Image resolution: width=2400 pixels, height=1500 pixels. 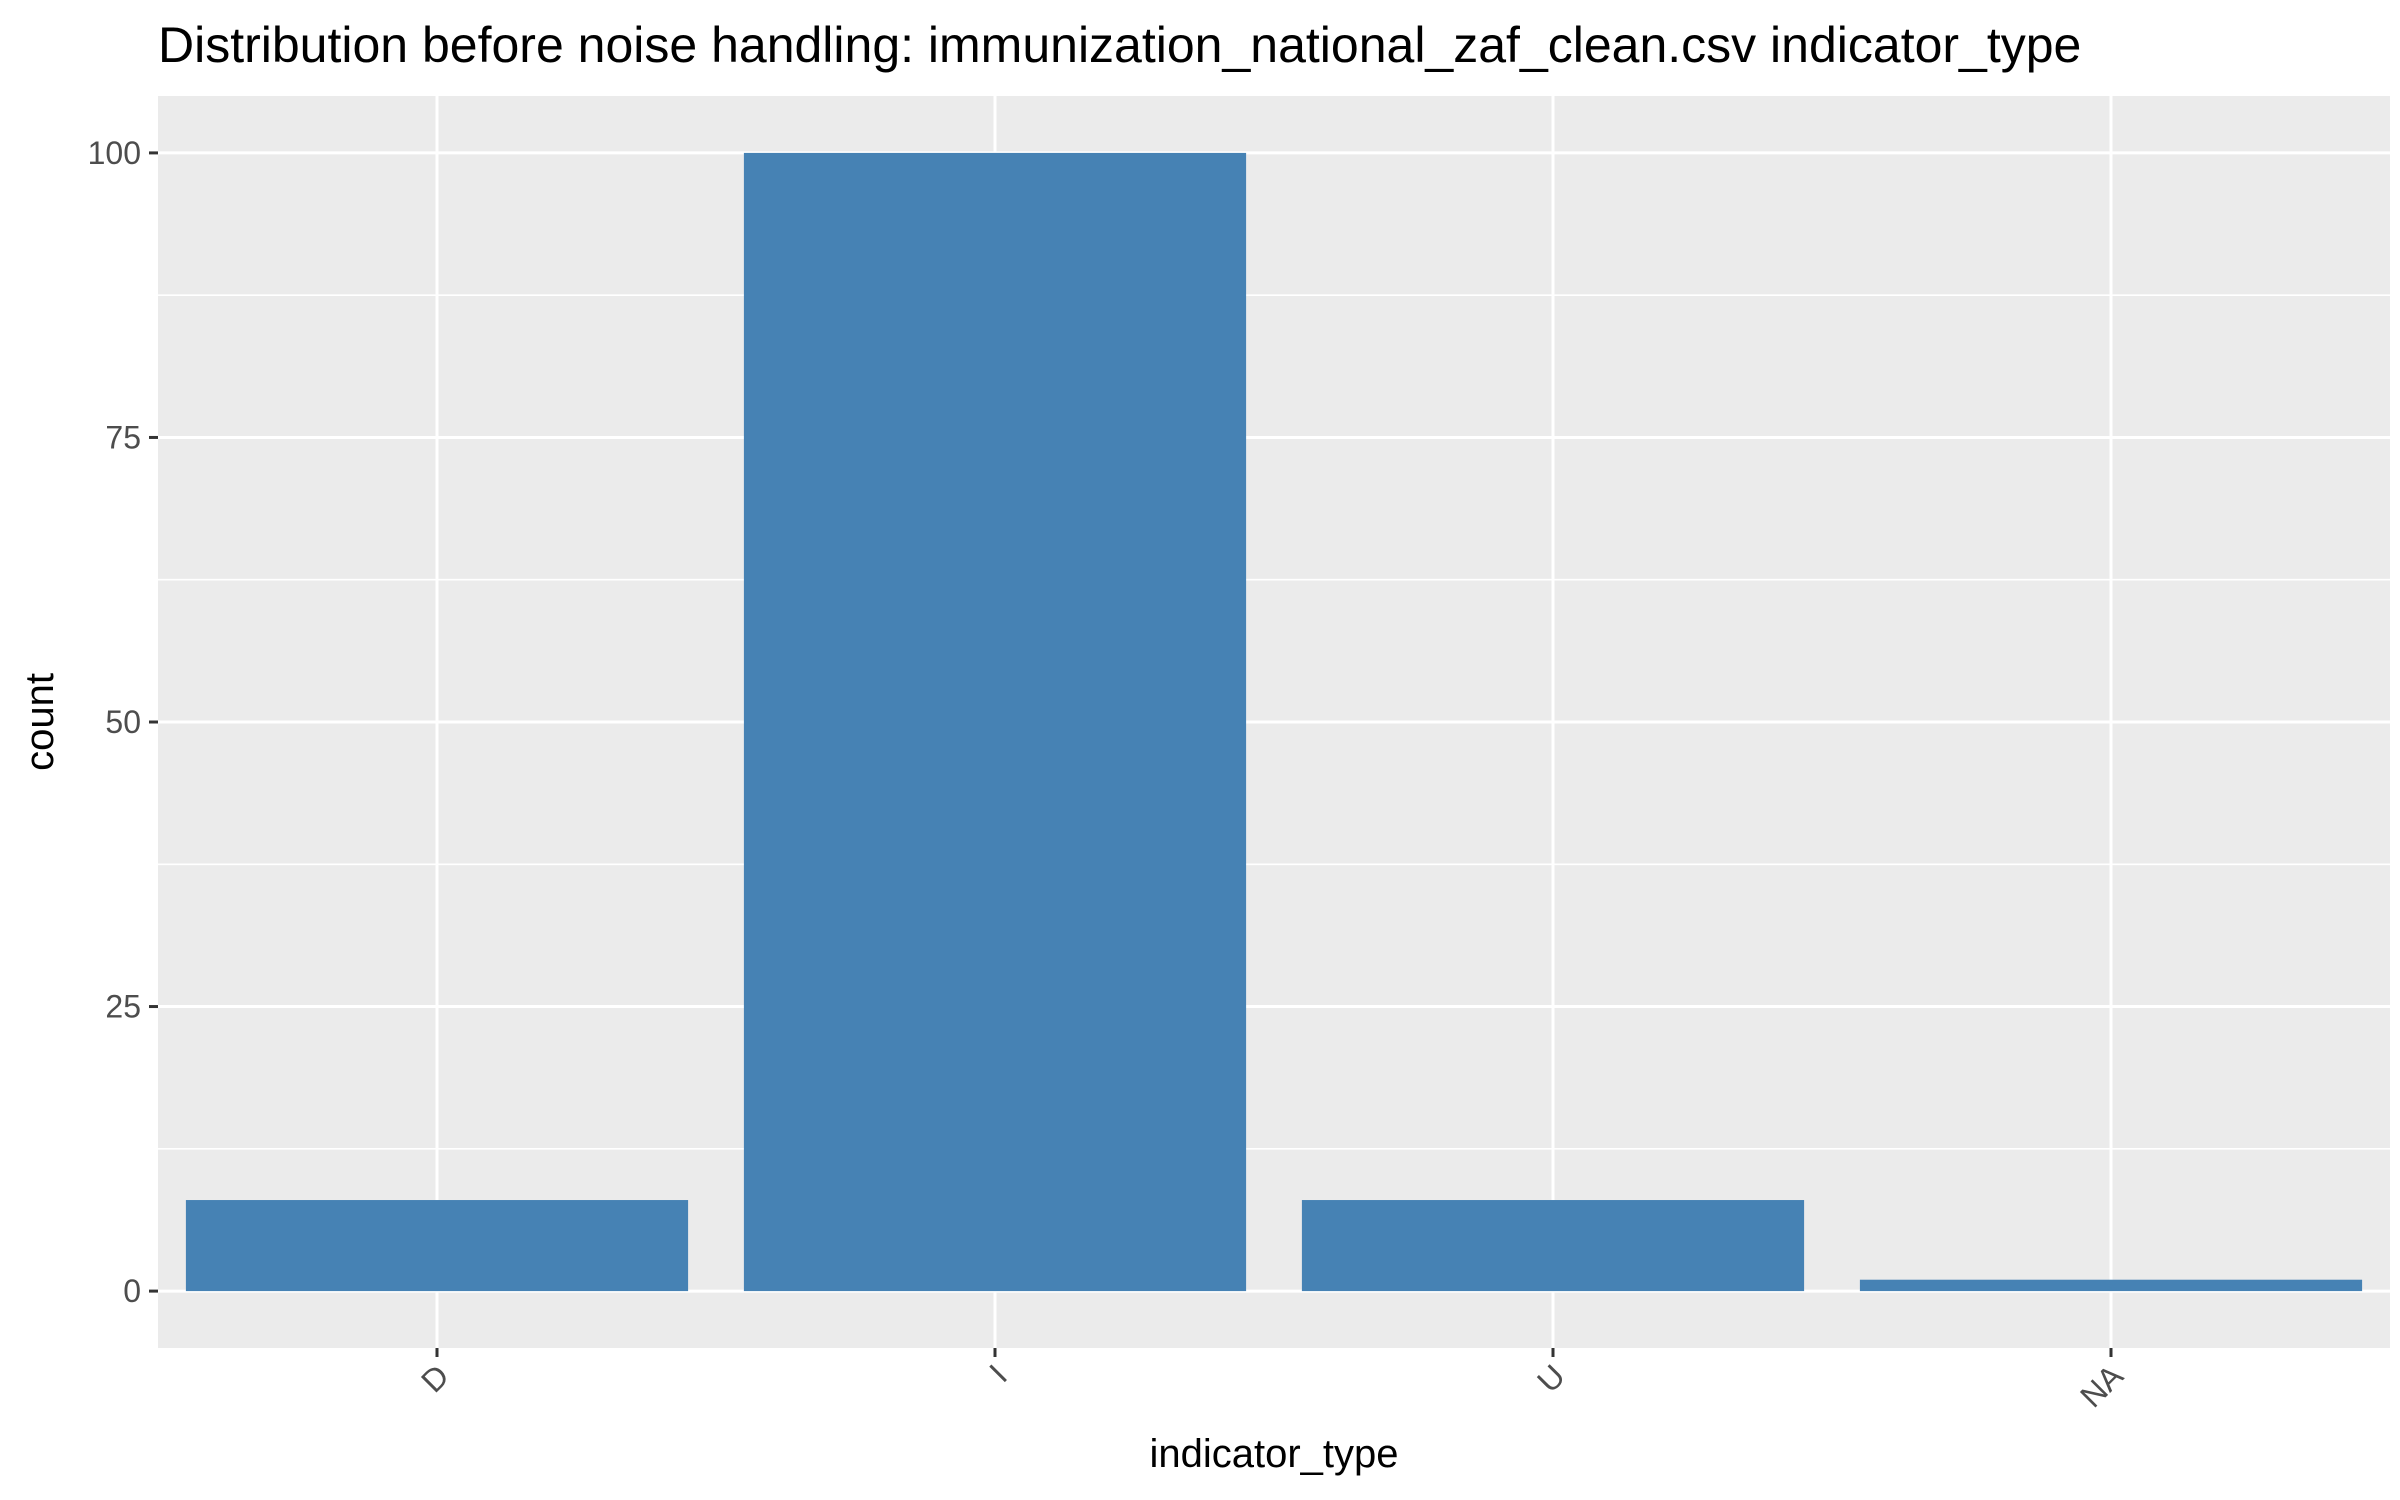 What do you see at coordinates (1551, 1378) in the screenshot?
I see `x-tick-label: U` at bounding box center [1551, 1378].